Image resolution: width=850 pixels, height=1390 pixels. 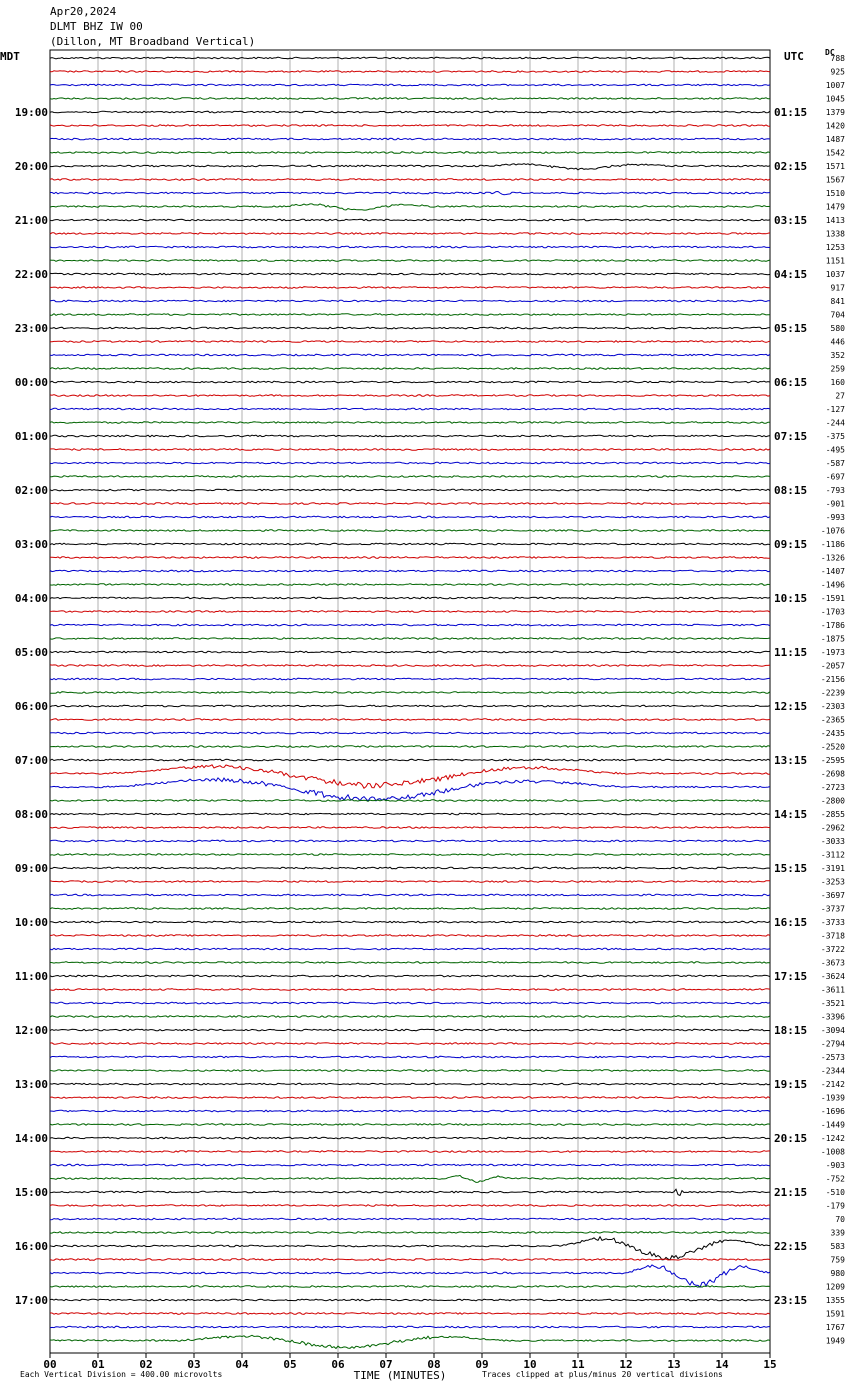 I want to click on header-date: Apr20,2024, so click(x=83, y=11).